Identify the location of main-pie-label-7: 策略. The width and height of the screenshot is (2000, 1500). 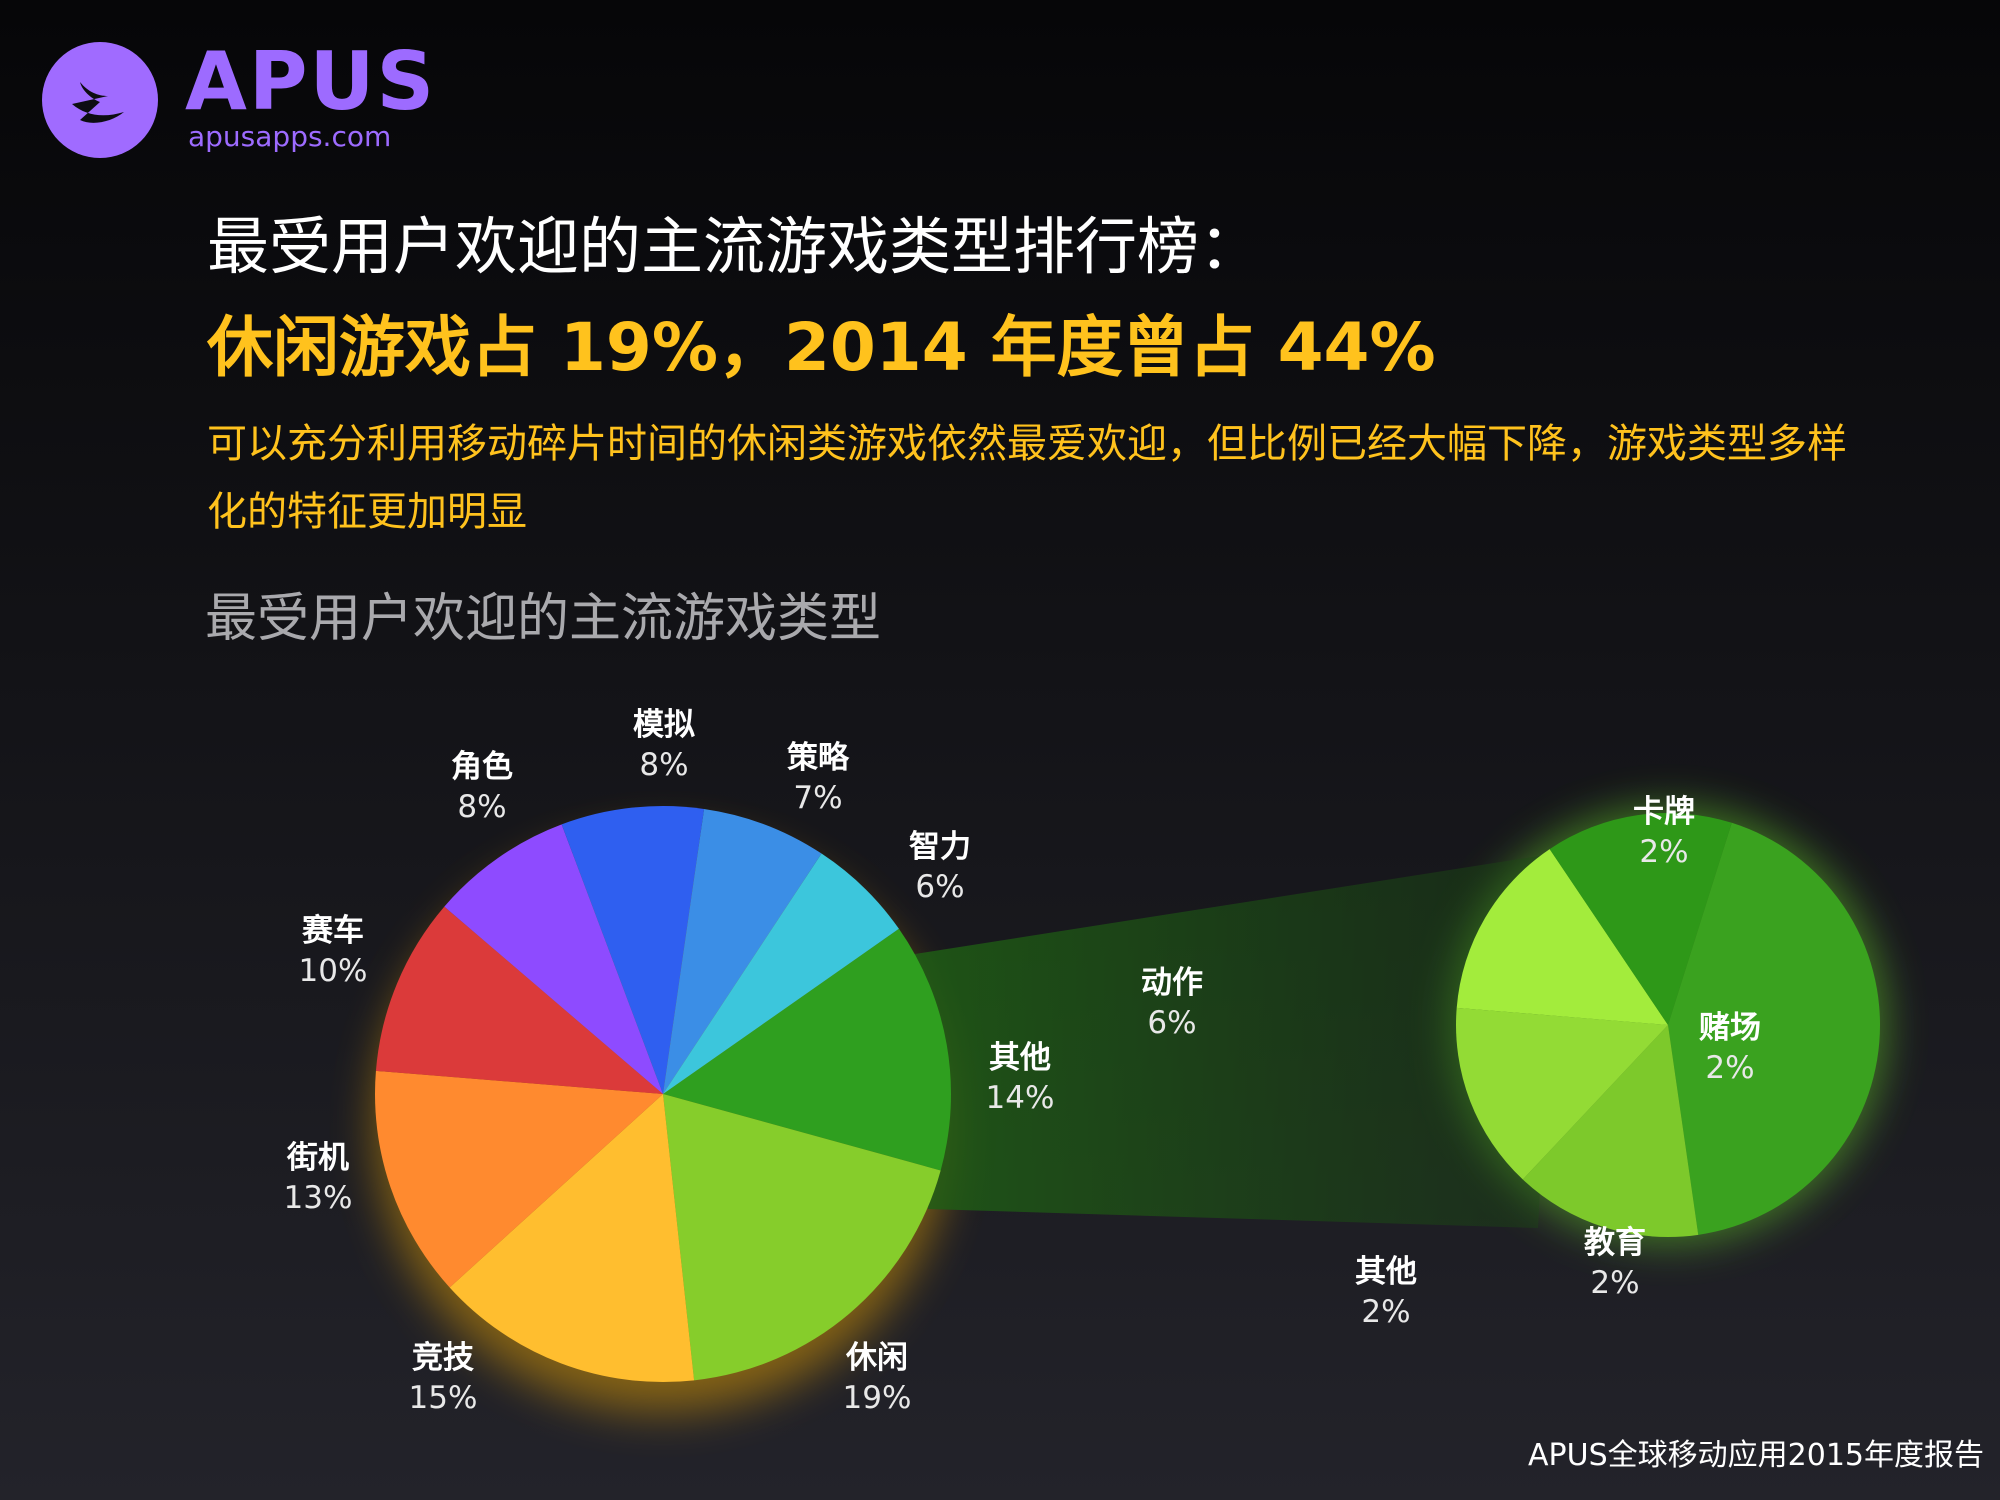
(818, 758).